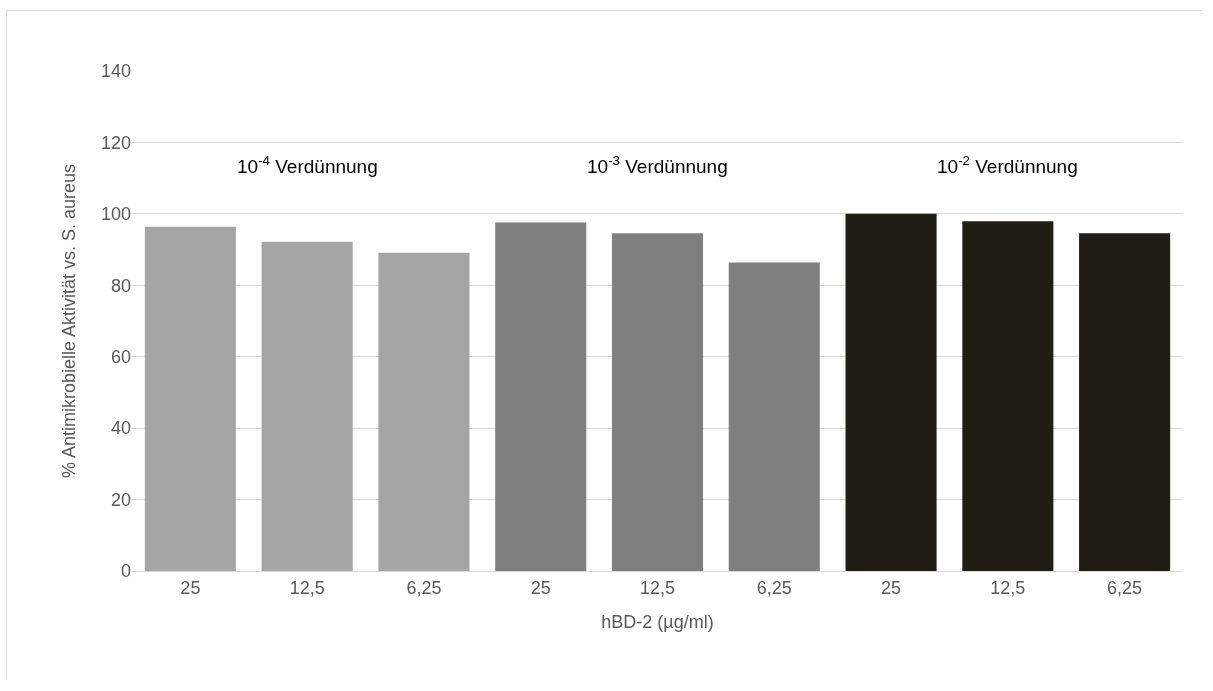  Describe the element at coordinates (115, 214) in the screenshot. I see `y-tick-label: 100` at that location.